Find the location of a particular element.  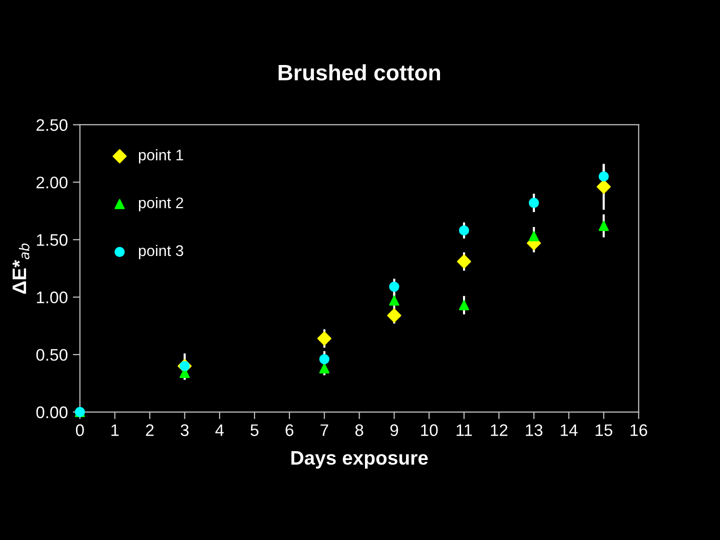

y-tick-label: 1.00 is located at coordinates (52, 298).